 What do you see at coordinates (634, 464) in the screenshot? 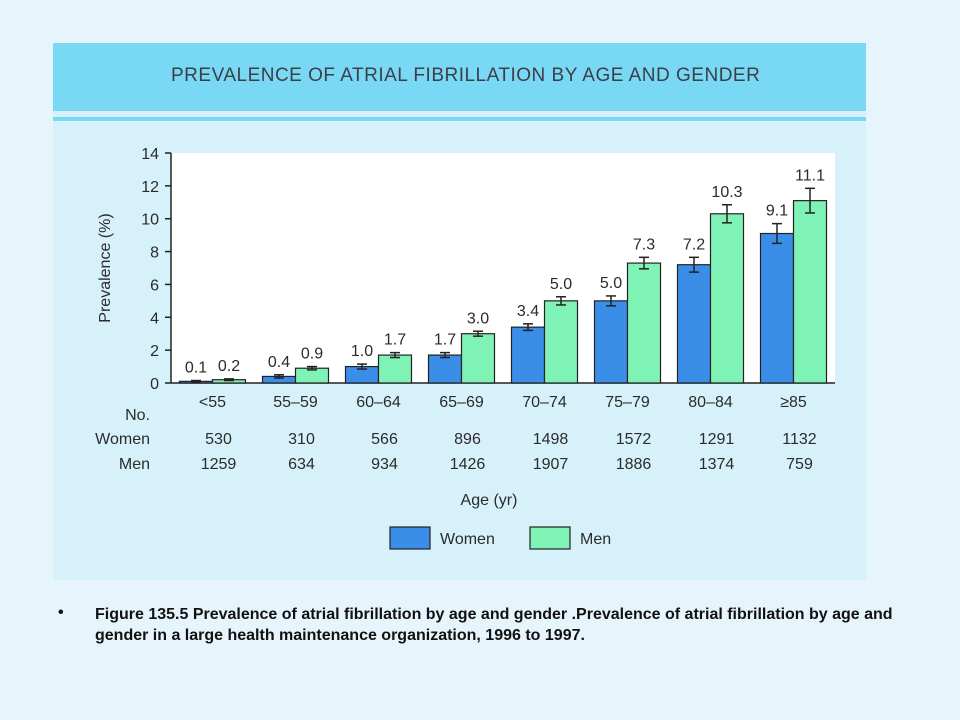
I see `count-value: 1886` at bounding box center [634, 464].